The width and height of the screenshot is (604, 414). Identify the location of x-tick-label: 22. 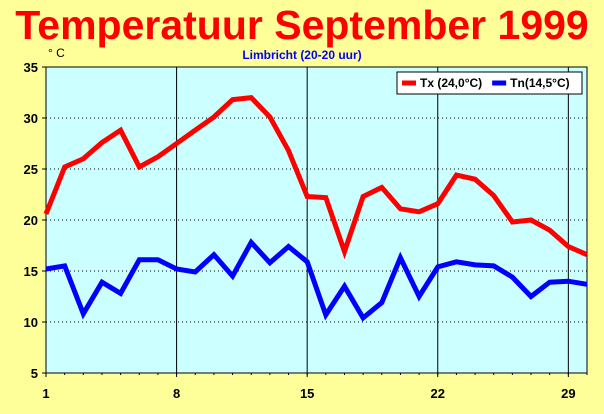
(438, 393).